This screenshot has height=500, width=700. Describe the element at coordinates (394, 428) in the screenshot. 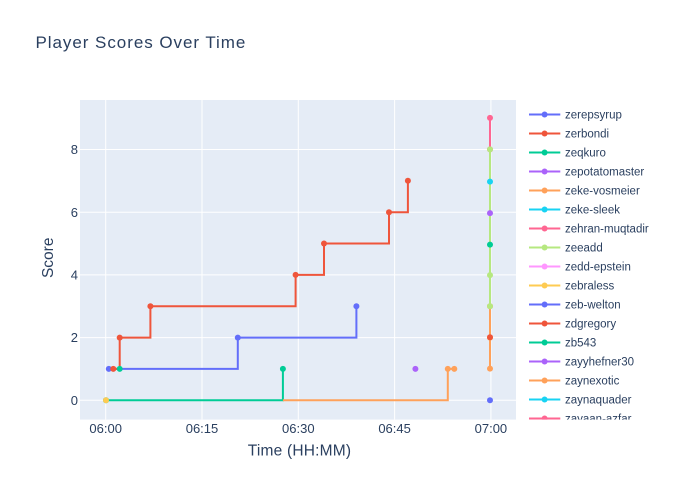

I see `svg-text: 06:45` at that location.